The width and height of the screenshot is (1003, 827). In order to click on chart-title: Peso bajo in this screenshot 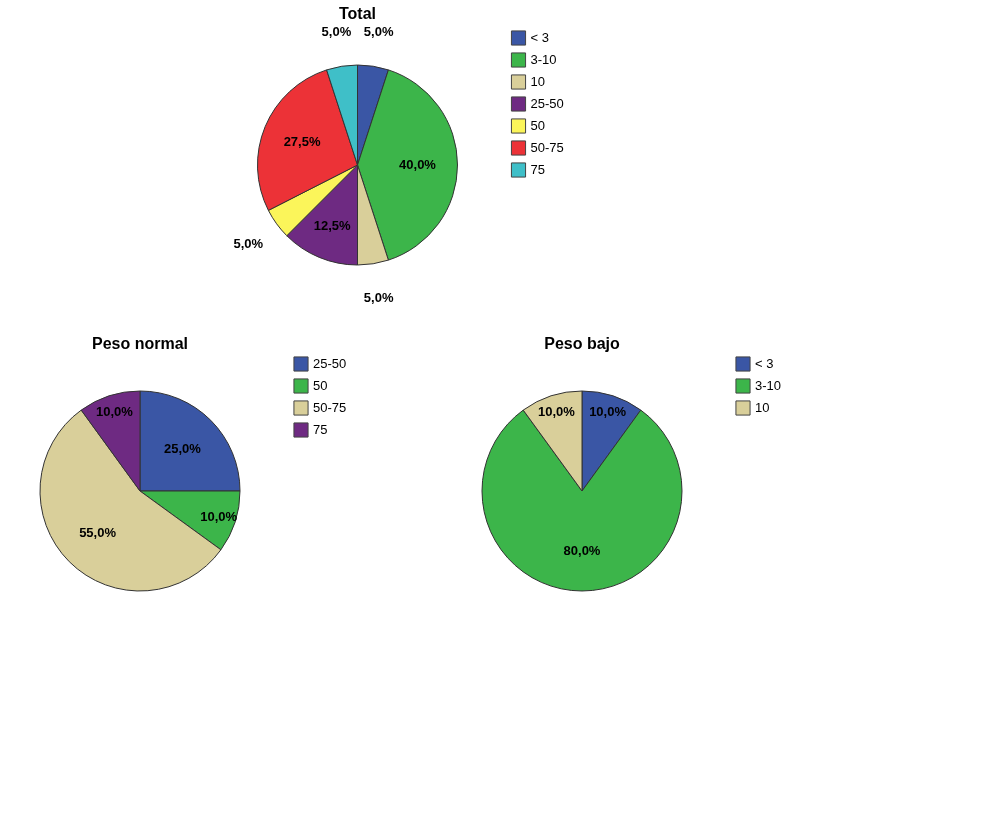, I will do `click(582, 343)`.